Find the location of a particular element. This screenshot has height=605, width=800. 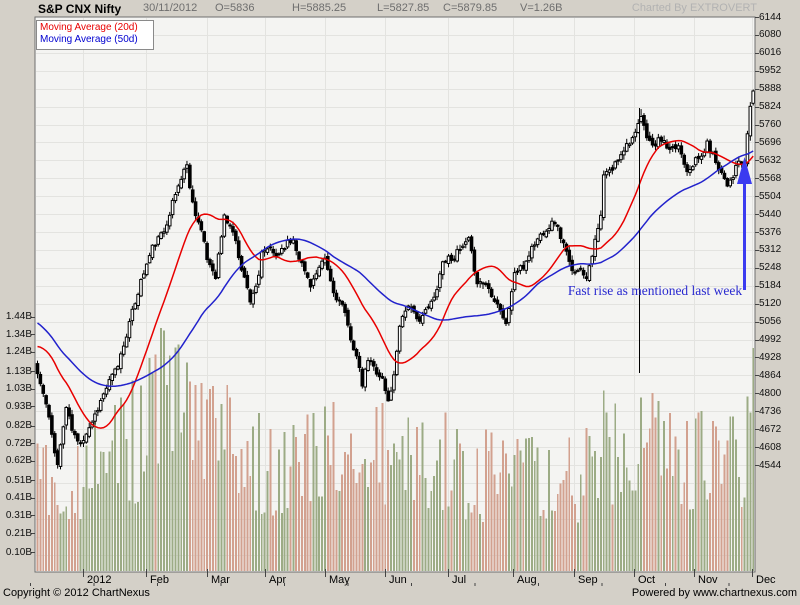

price-tick-label: 5120 is located at coordinates (770, 304).